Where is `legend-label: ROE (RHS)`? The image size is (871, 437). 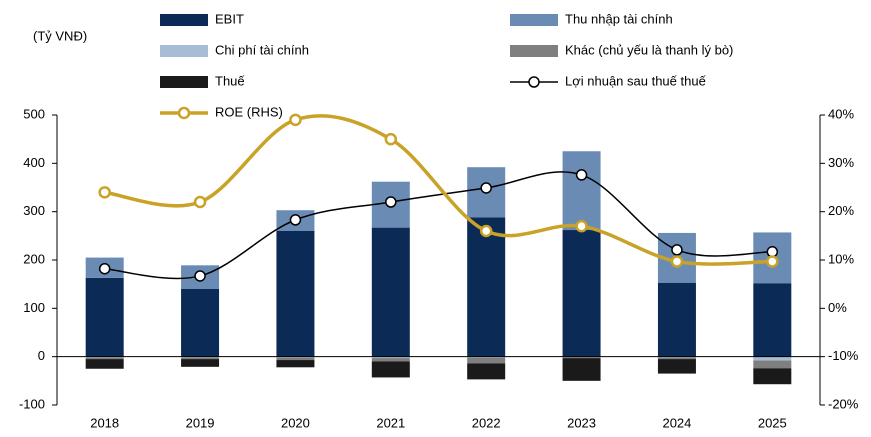 legend-label: ROE (RHS) is located at coordinates (249, 111).